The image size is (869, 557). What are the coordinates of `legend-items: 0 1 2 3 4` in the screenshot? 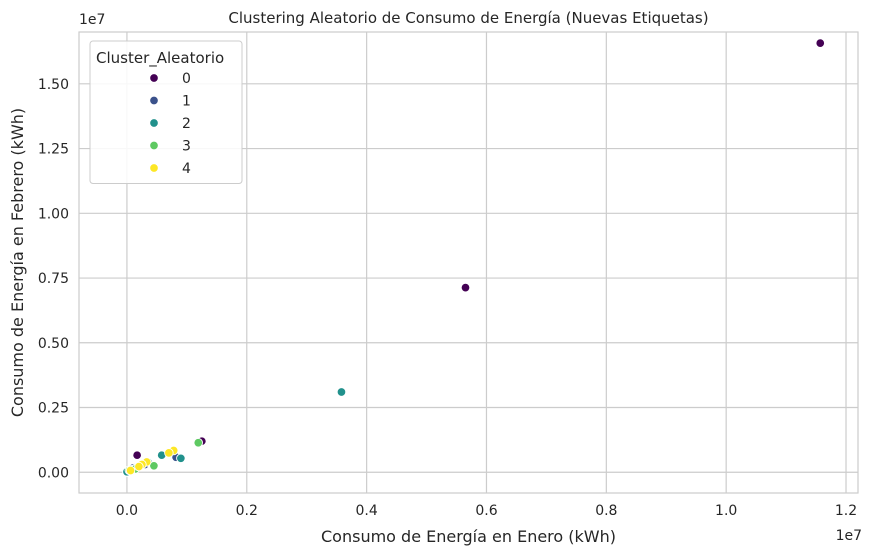 It's located at (170, 124).